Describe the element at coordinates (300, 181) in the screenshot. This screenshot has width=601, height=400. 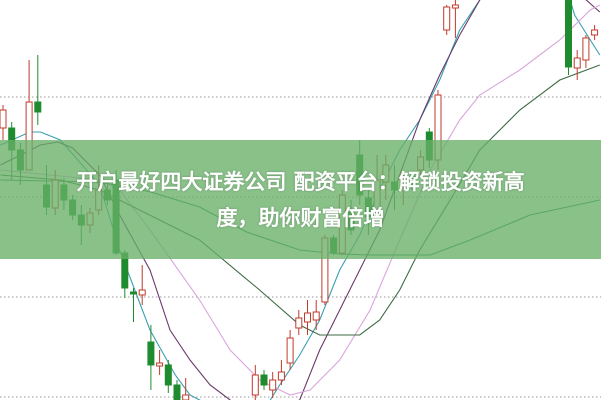
I see `title-line-1: 开户最好四大证券公司 配资平台：解锁投资新高` at that location.